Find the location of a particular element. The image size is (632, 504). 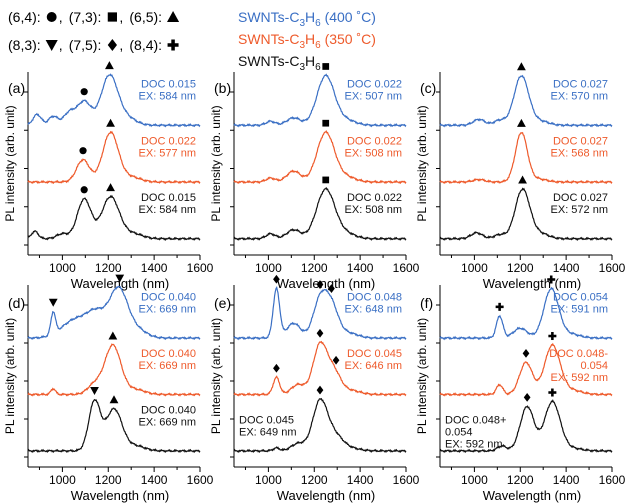

legend-chirality-label: (7,5): is located at coordinates (85, 45).